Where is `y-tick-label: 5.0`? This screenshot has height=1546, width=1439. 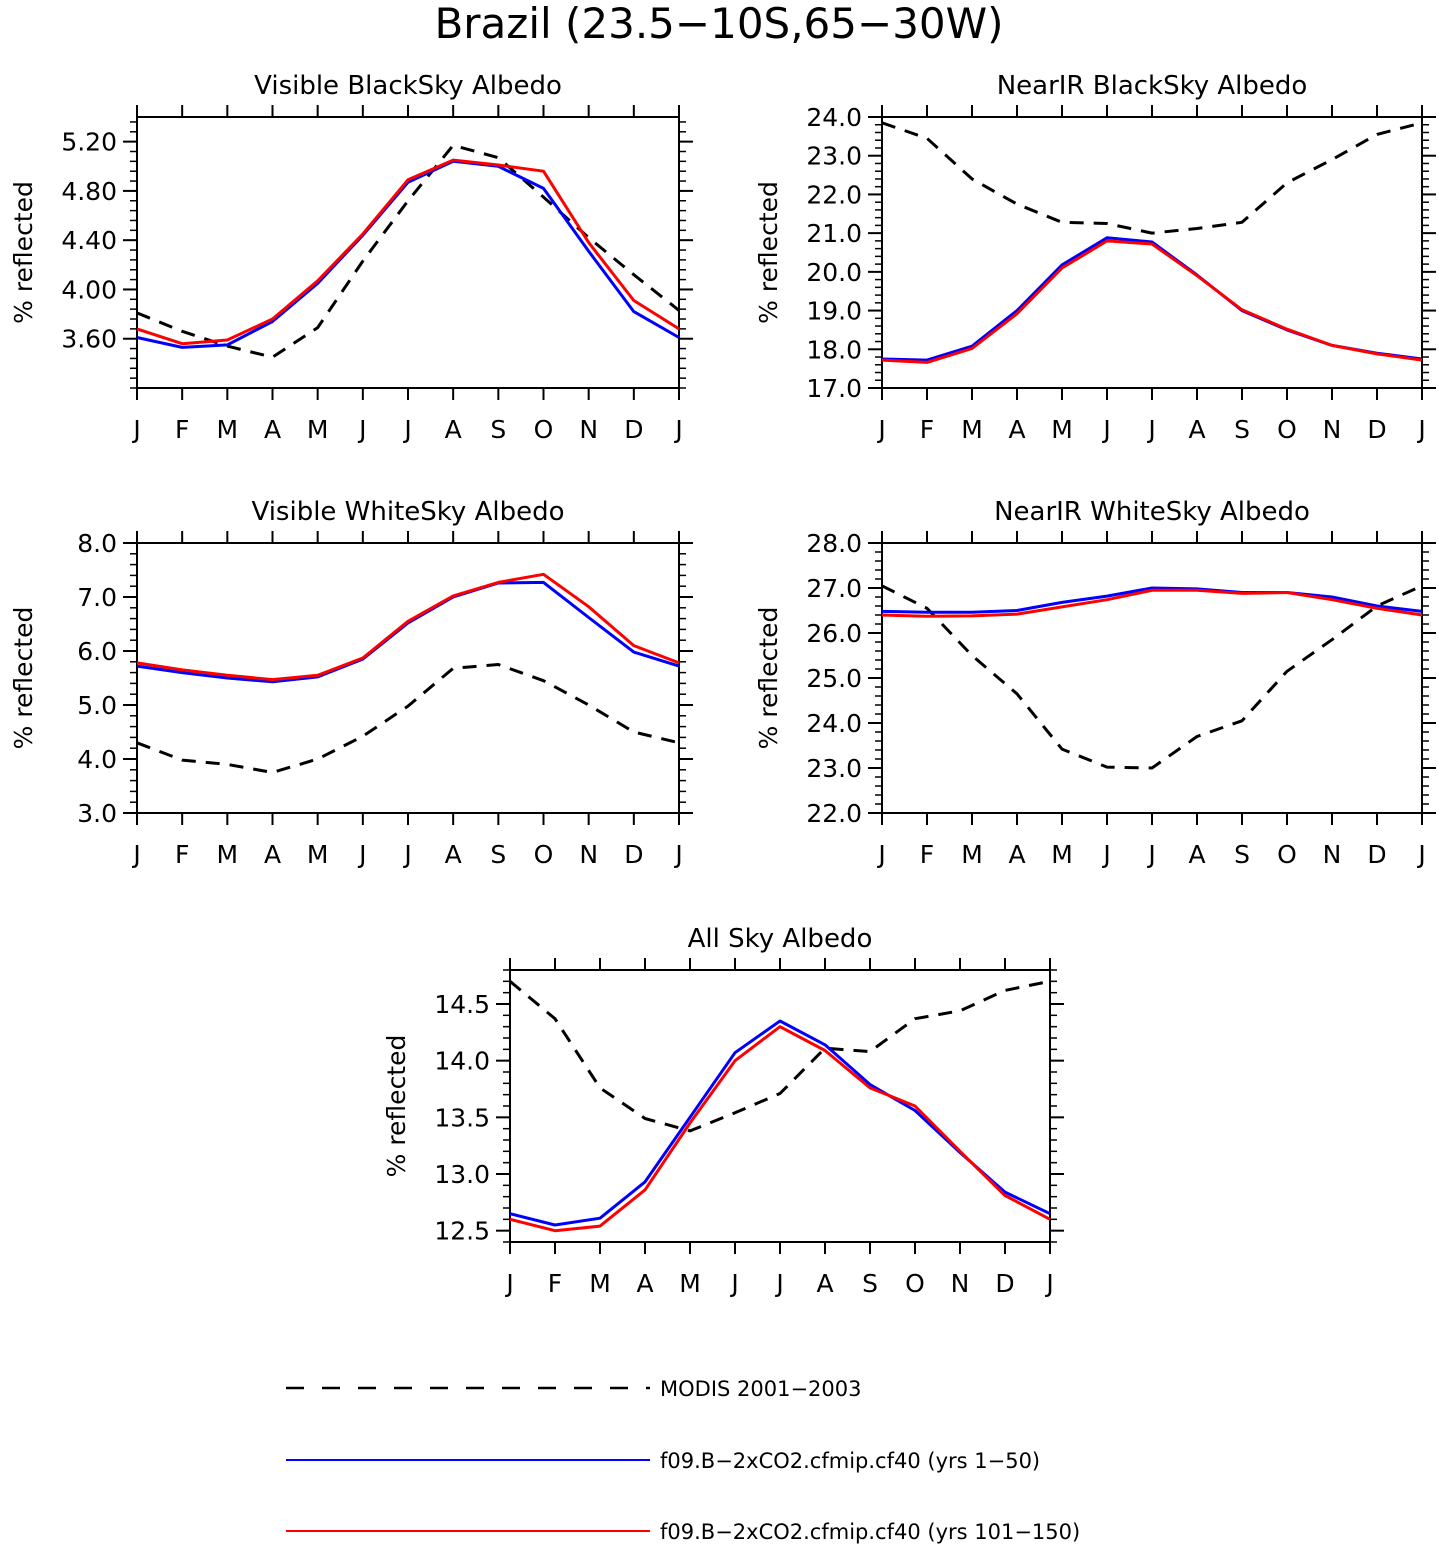 y-tick-label: 5.0 is located at coordinates (97, 705).